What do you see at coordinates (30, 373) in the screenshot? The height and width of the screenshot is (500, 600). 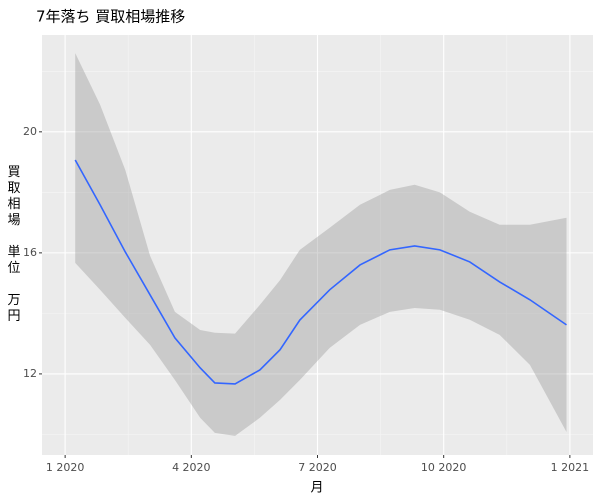 I see `y-tick-label: 12` at bounding box center [30, 373].